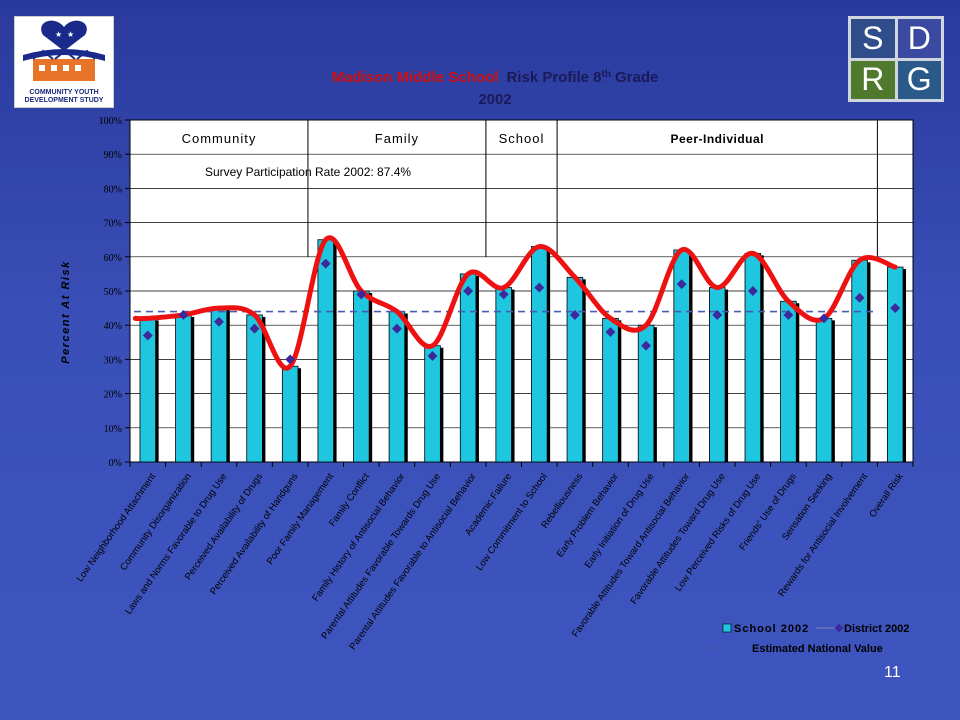 Image resolution: width=960 pixels, height=720 pixels. What do you see at coordinates (113, 360) in the screenshot?
I see `y-tick-label: 30%` at bounding box center [113, 360].